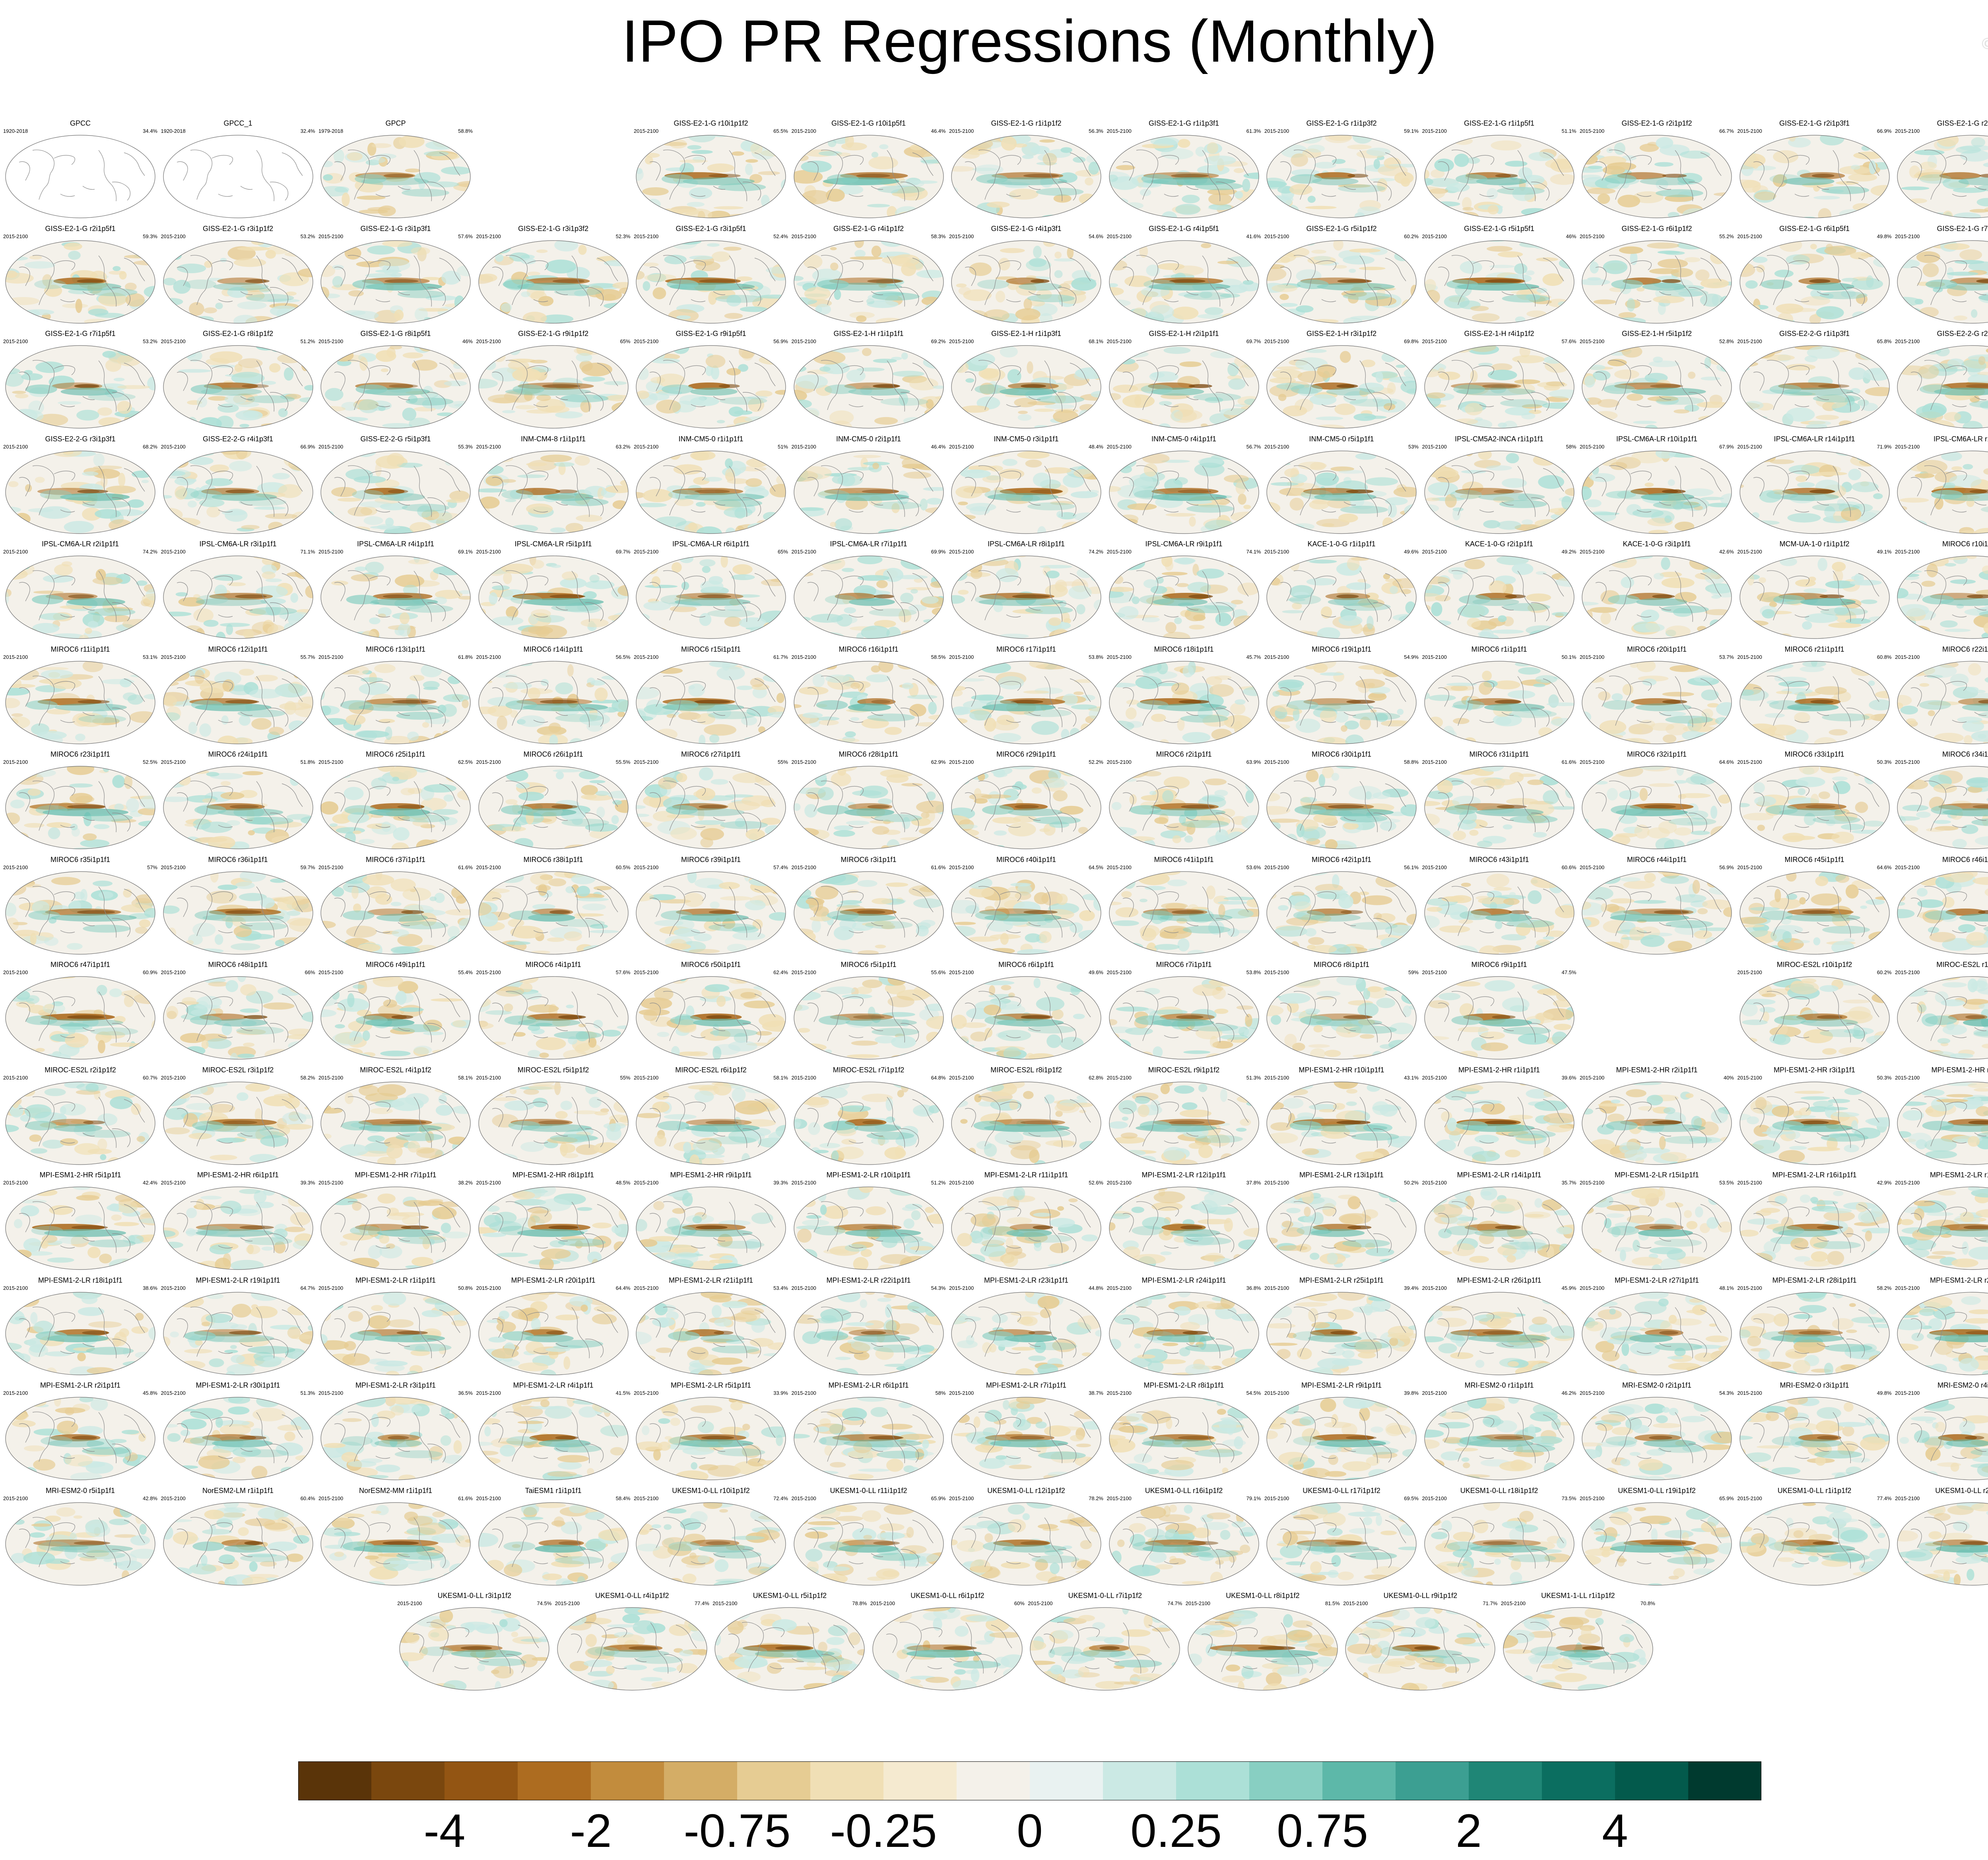  I want to click on map-panel: MPI-ESM1-2-HR r5i1p1f1 2015-2100 42.4%, so click(80, 1221).